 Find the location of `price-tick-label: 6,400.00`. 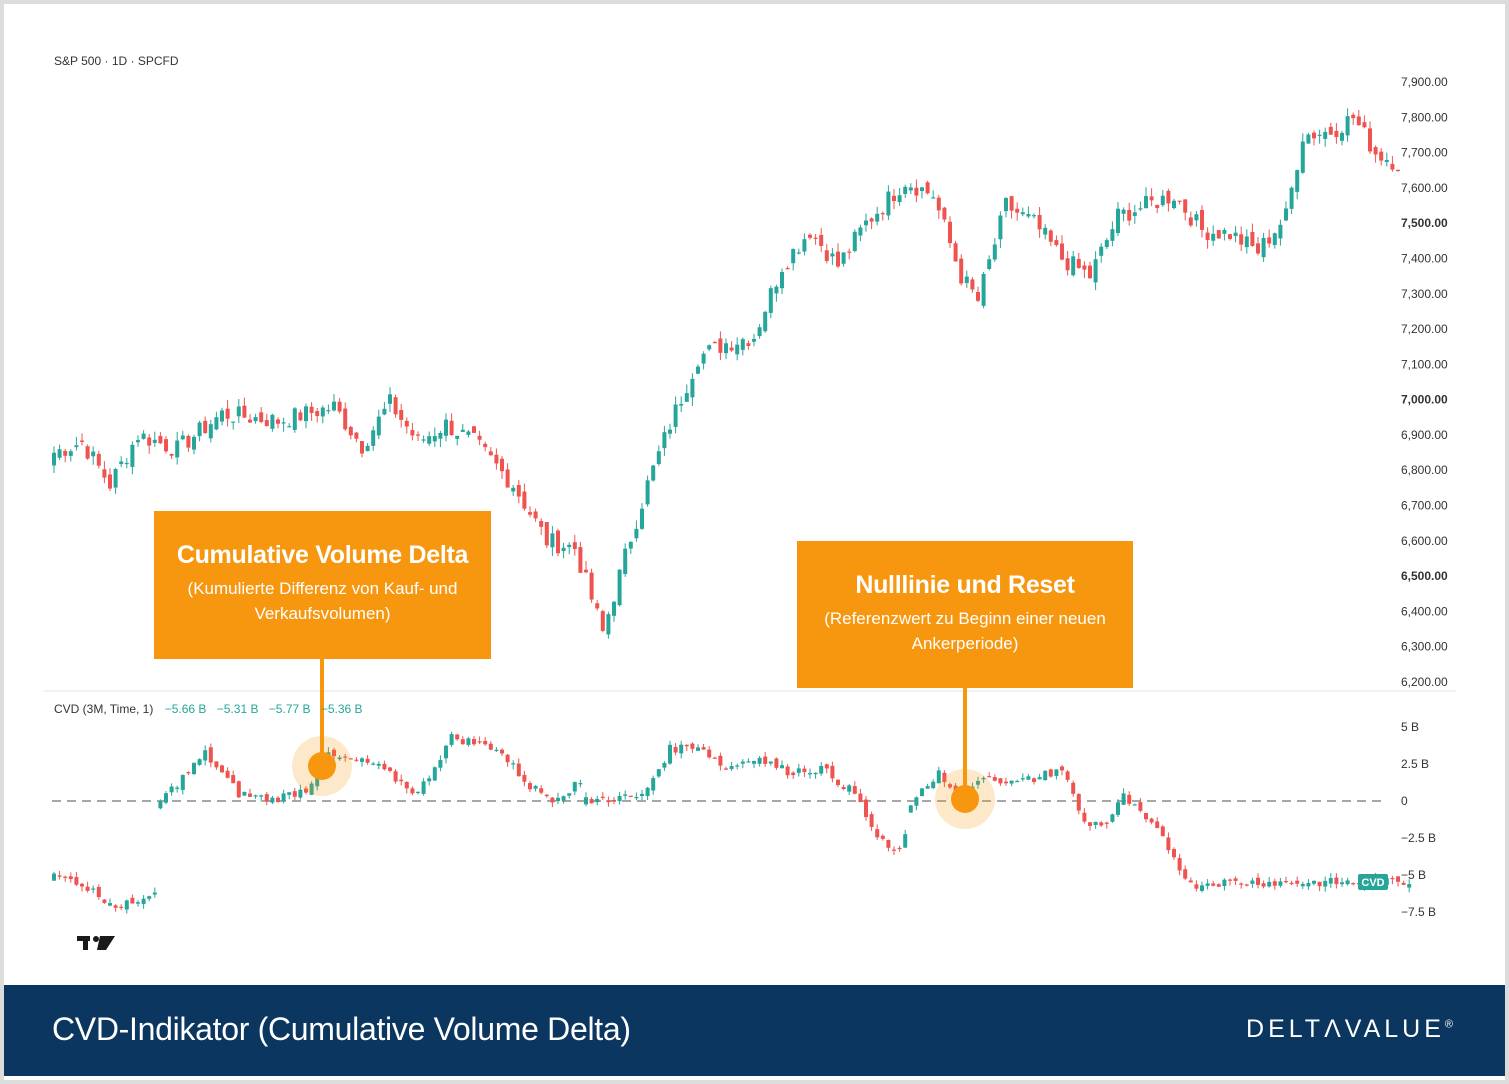

price-tick-label: 6,400.00 is located at coordinates (1424, 611).